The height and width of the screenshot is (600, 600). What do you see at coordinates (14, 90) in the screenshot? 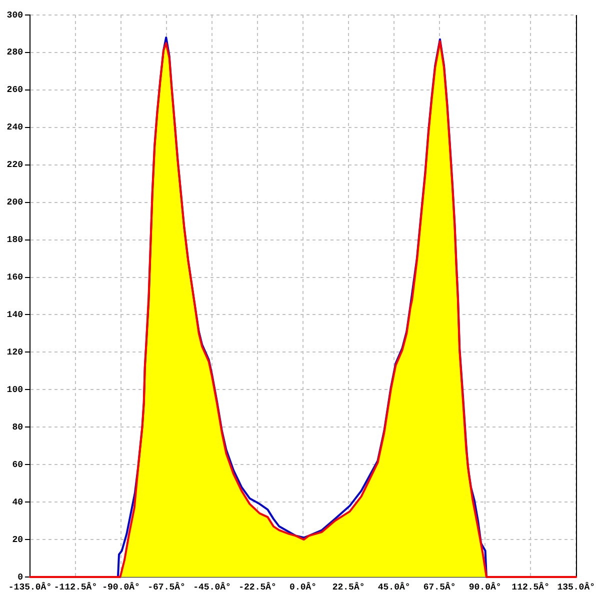
I see `y-tick-label: 260` at bounding box center [14, 90].